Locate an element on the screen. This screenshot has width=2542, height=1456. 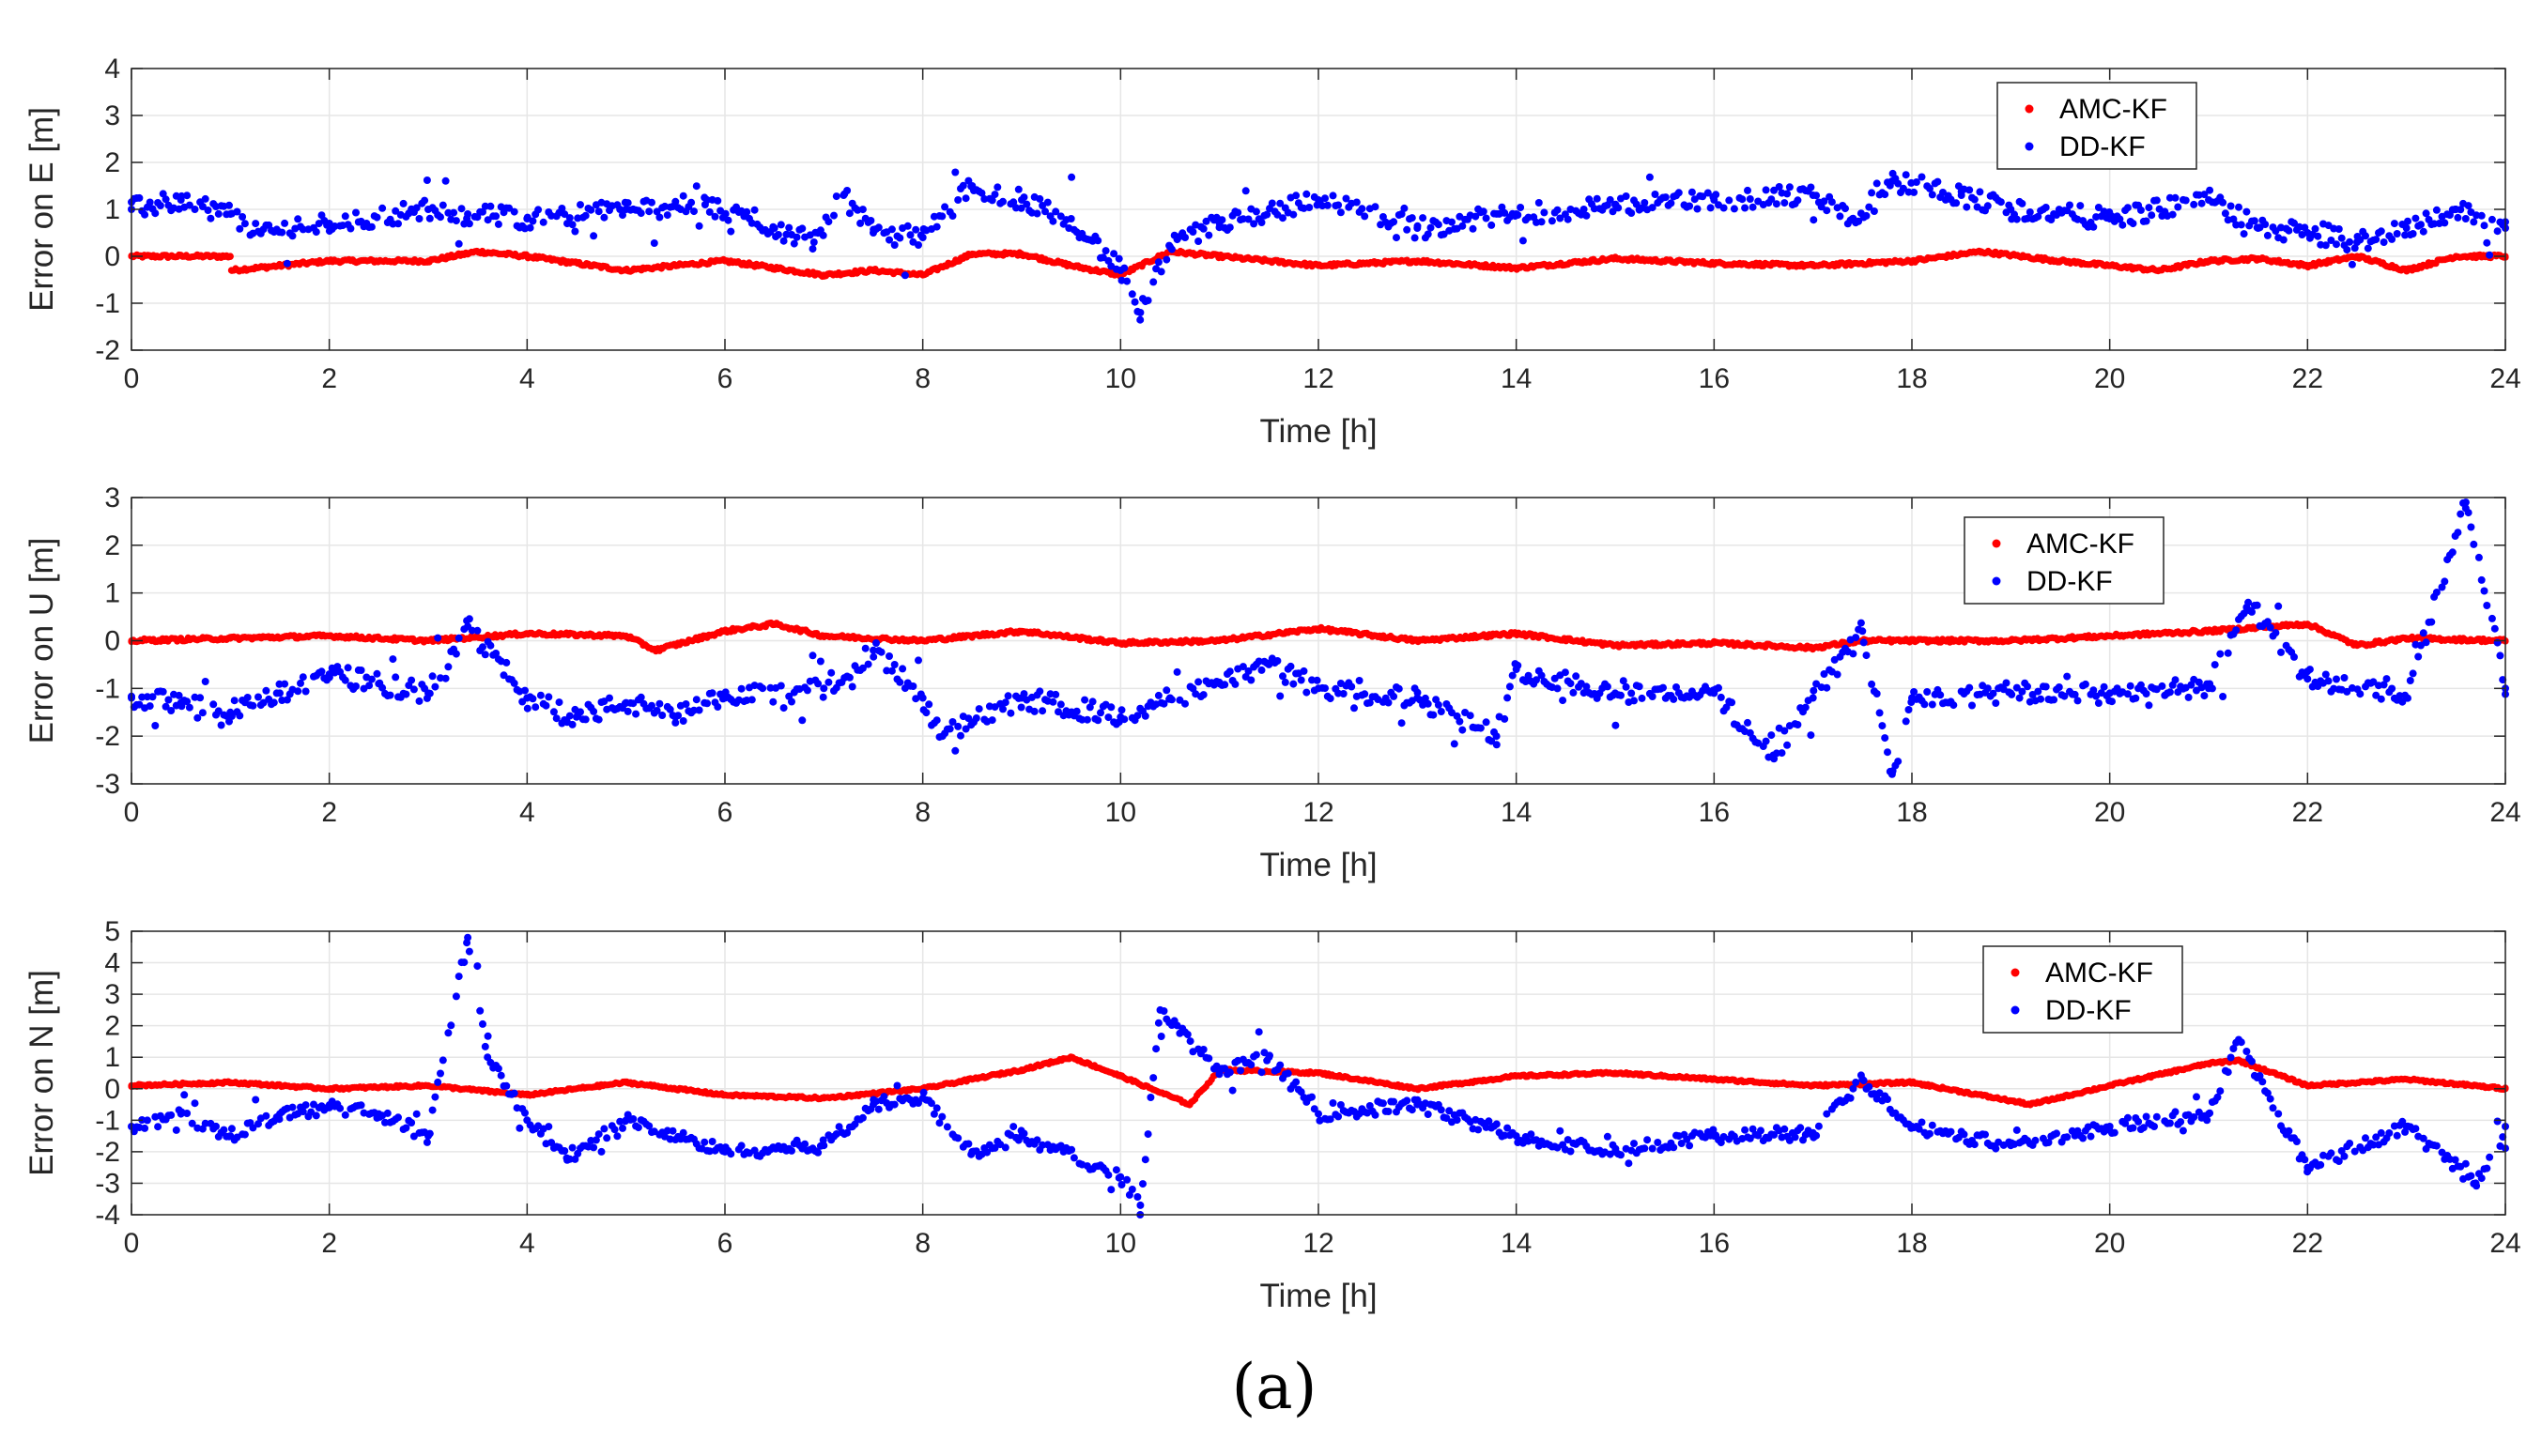
legend-label: AMC-KF is located at coordinates (2113, 109).